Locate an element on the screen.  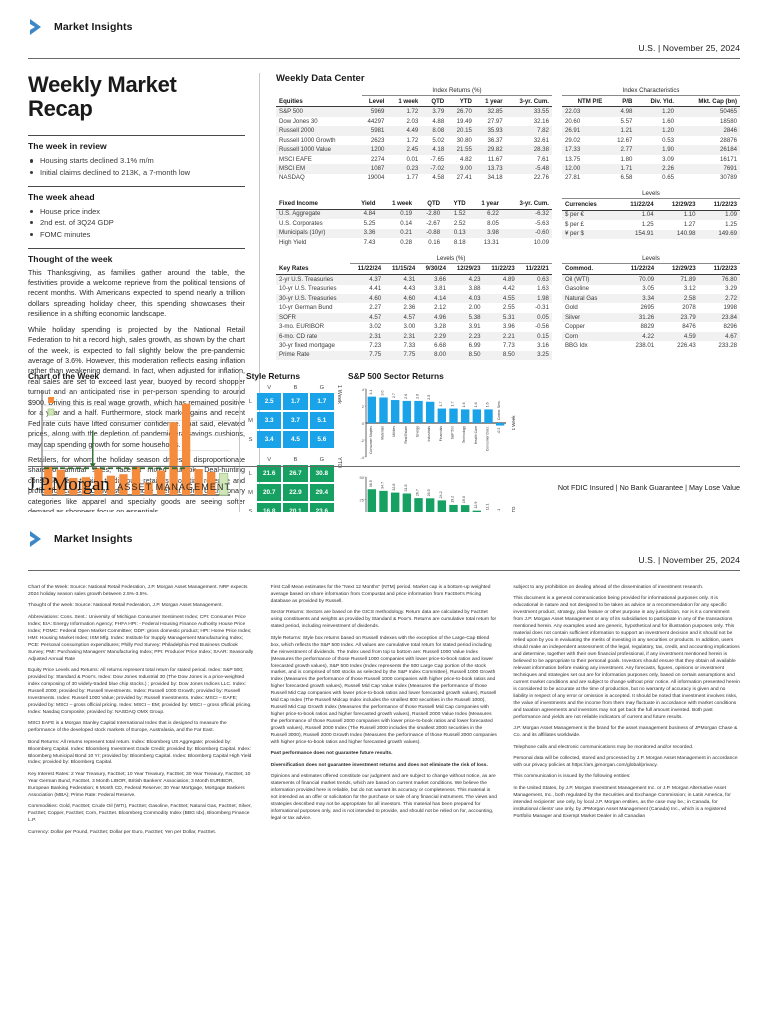
svg-text: -2 is located at coordinates (362, 440).